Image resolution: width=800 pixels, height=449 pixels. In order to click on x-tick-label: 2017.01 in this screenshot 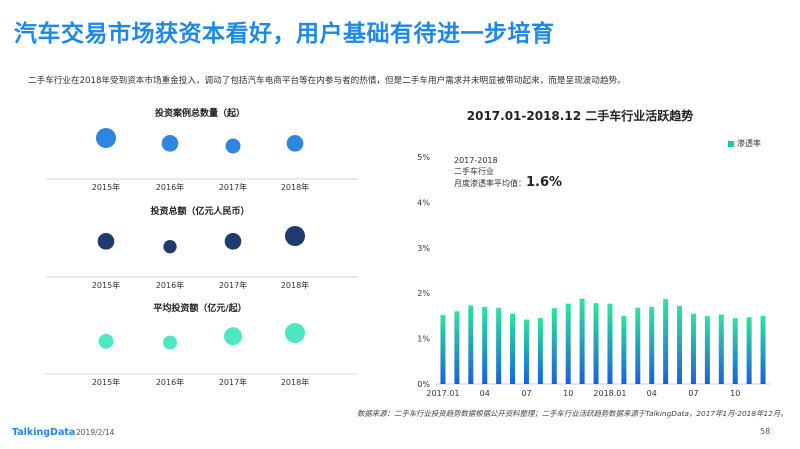, I will do `click(442, 393)`.